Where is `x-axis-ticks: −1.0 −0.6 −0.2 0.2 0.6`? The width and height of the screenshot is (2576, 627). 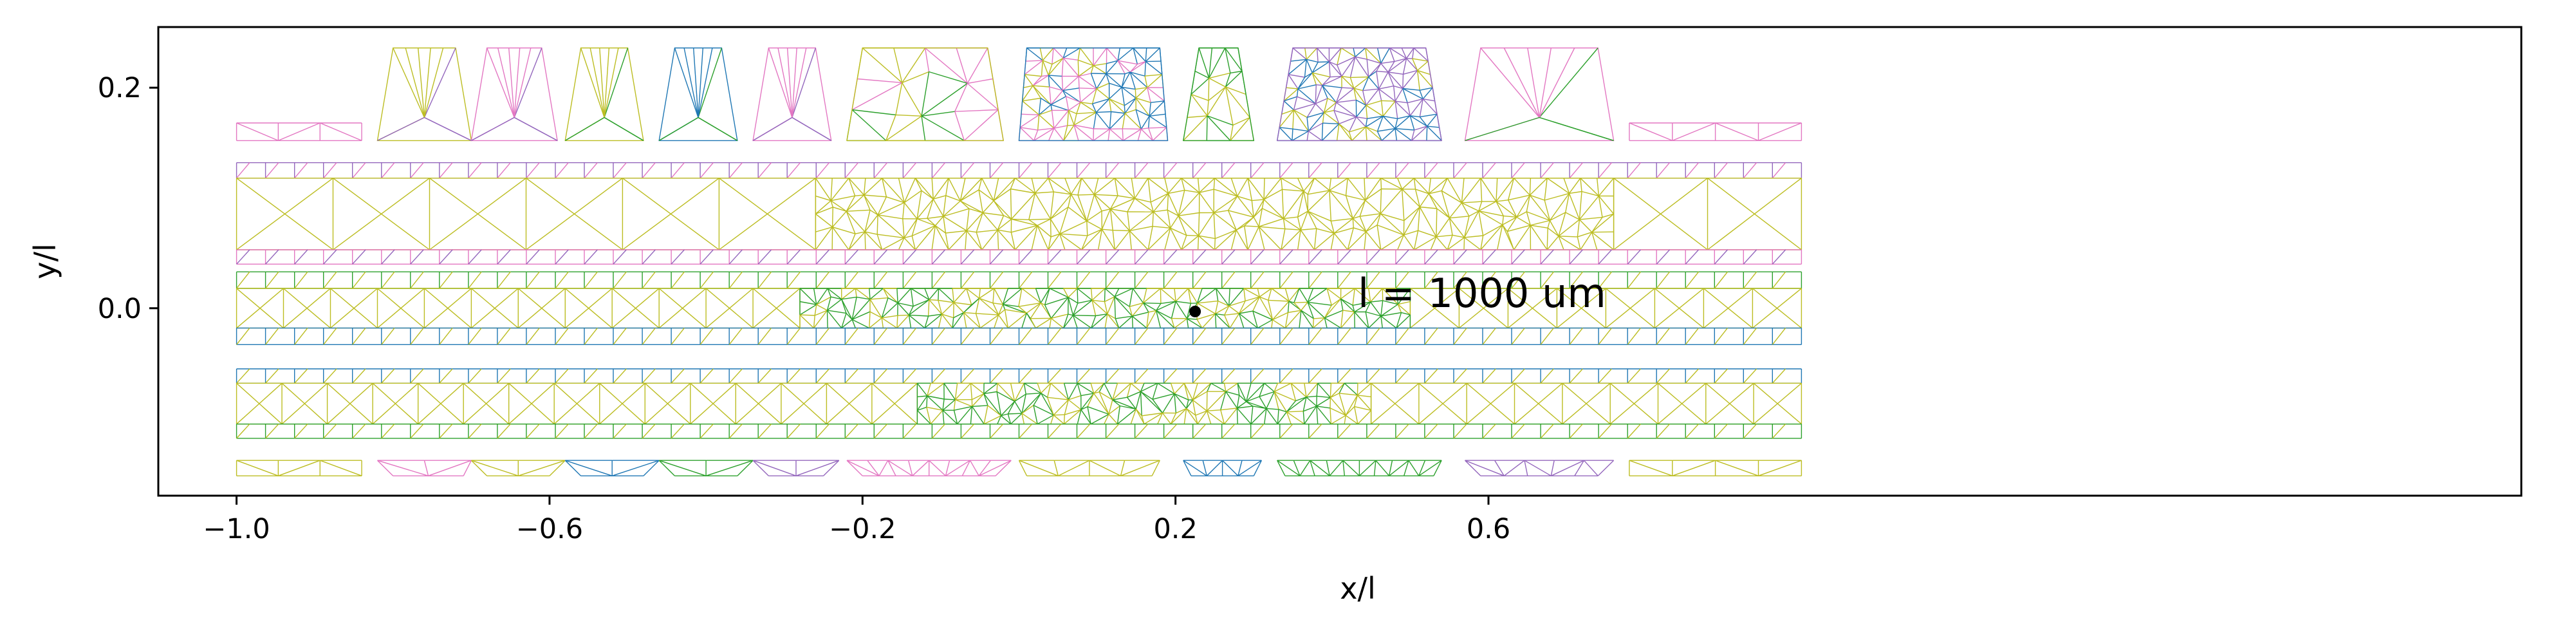 x-axis-ticks: −1.0 −0.6 −0.2 0.2 0.6 is located at coordinates (856, 520).